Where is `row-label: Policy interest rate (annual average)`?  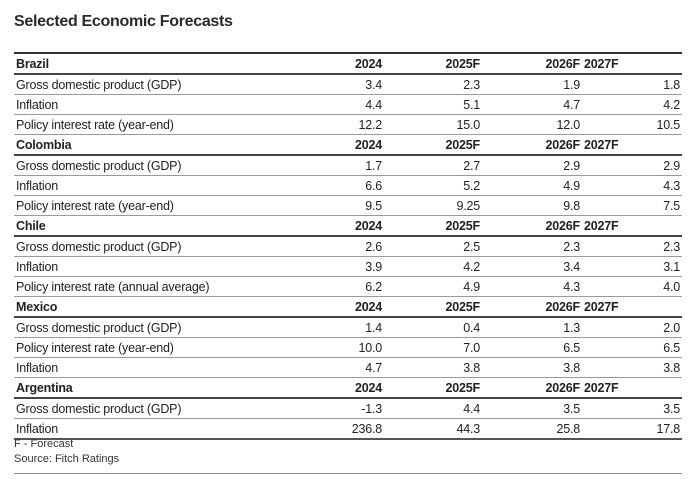 row-label: Policy interest rate (annual average) is located at coordinates (181, 286).